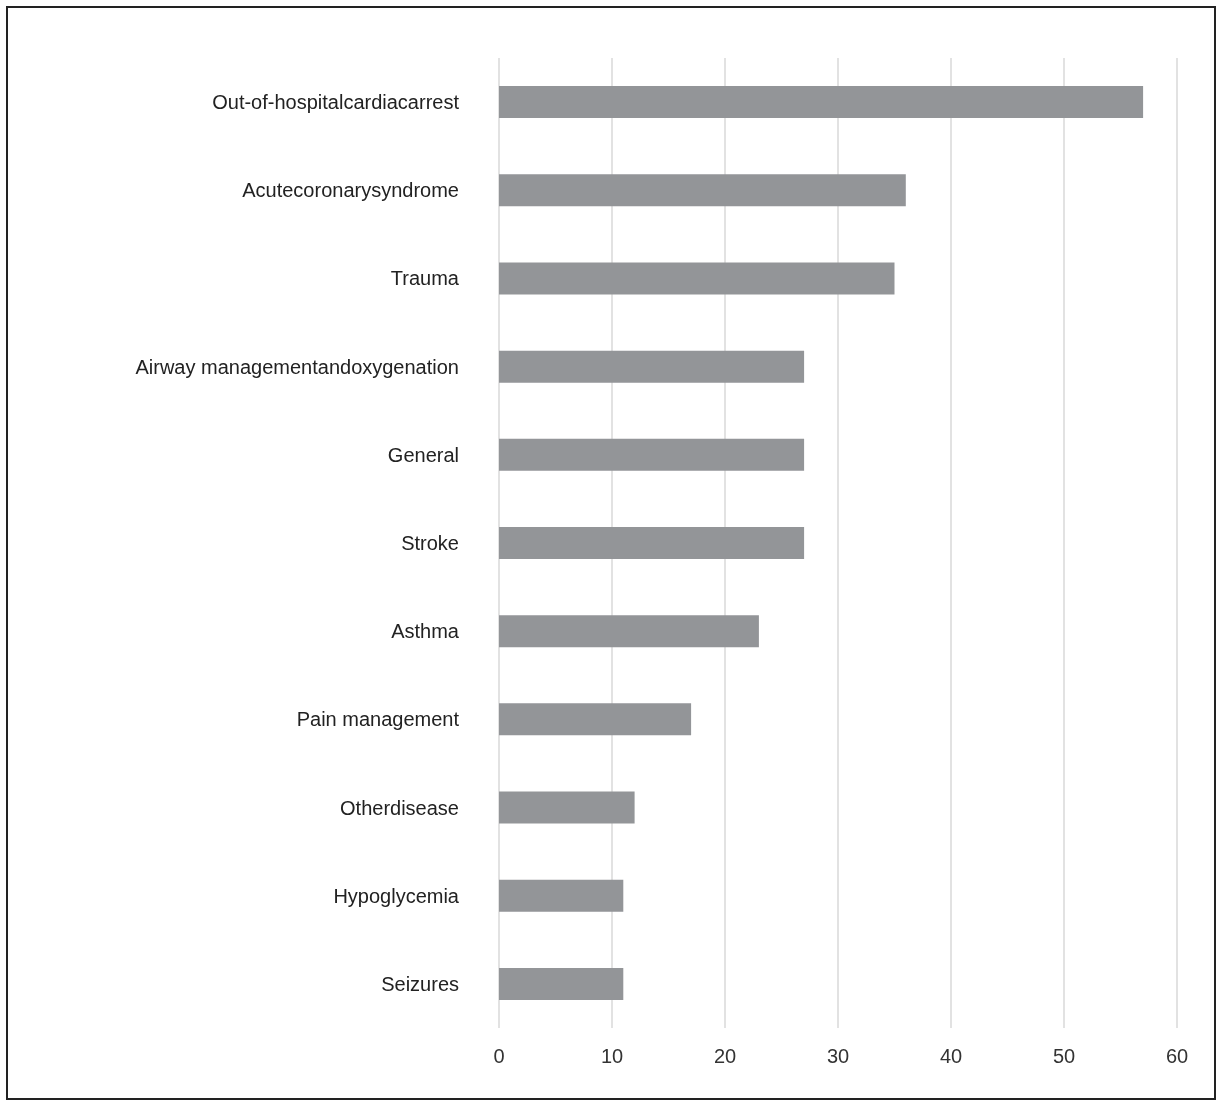  I want to click on y-tick-label: Stroke, so click(430, 543).